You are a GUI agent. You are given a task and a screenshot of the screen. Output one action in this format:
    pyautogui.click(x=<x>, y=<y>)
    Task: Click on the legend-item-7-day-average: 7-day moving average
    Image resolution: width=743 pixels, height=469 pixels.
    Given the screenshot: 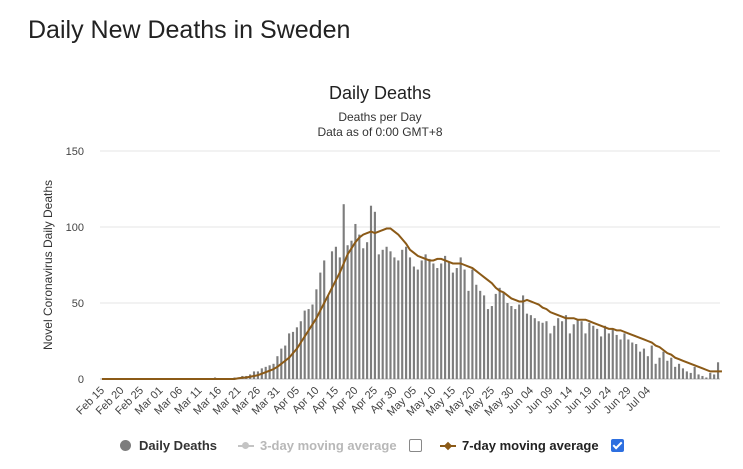 What is the action you would take?
    pyautogui.click(x=532, y=445)
    